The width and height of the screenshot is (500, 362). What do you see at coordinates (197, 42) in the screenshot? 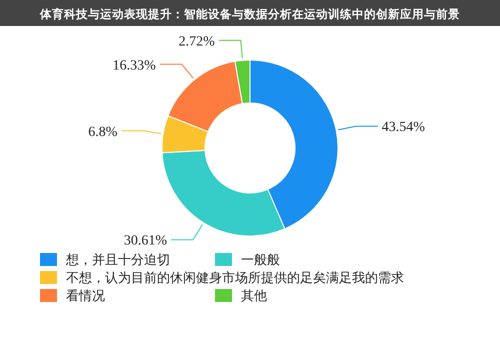
I see `data-label: 2.72%` at bounding box center [197, 42].